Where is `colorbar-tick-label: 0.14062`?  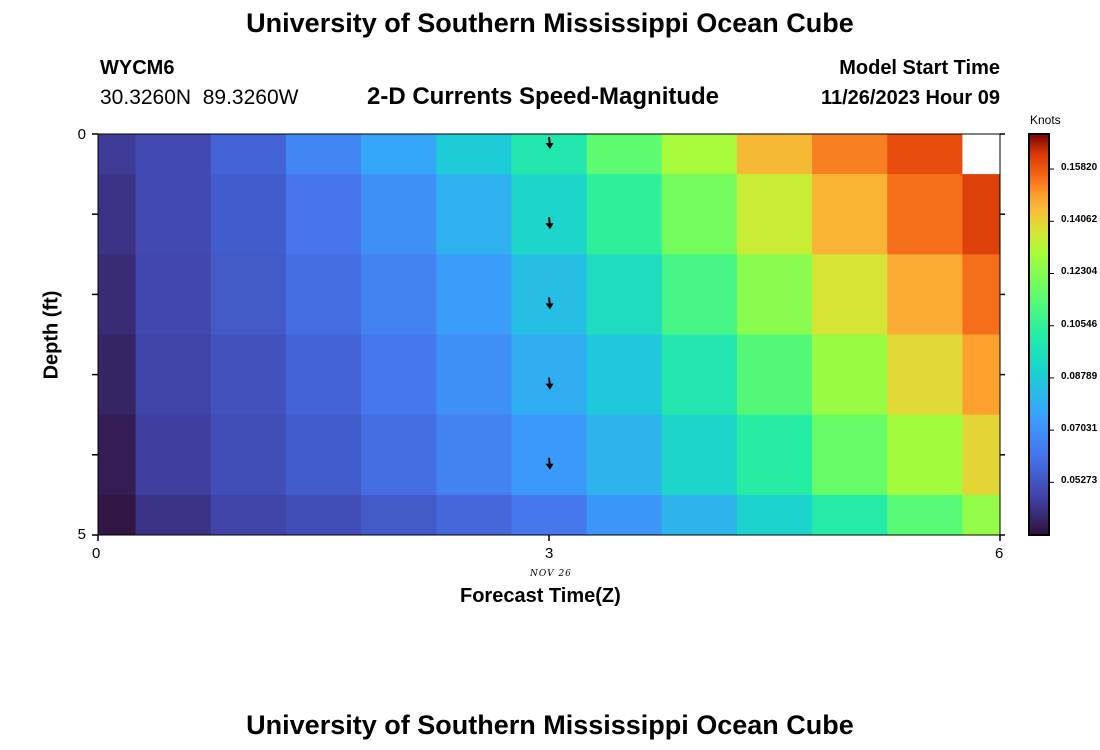 colorbar-tick-label: 0.14062 is located at coordinates (1079, 220).